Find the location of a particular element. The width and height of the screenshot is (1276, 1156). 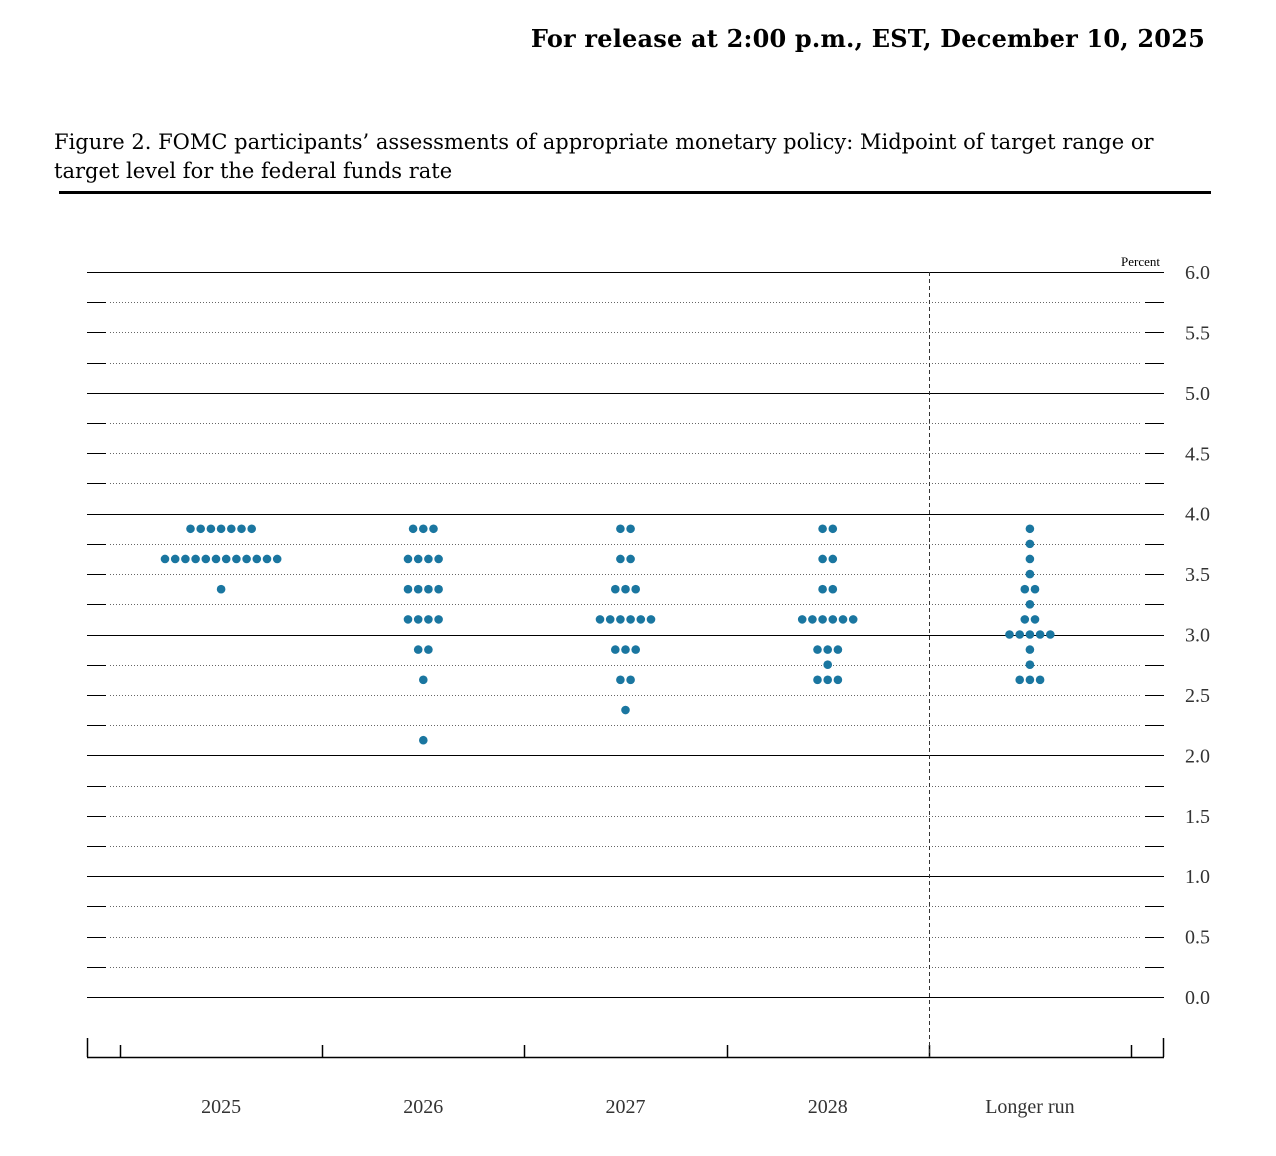

y-tick-label: 2.5 is located at coordinates (1197, 696).